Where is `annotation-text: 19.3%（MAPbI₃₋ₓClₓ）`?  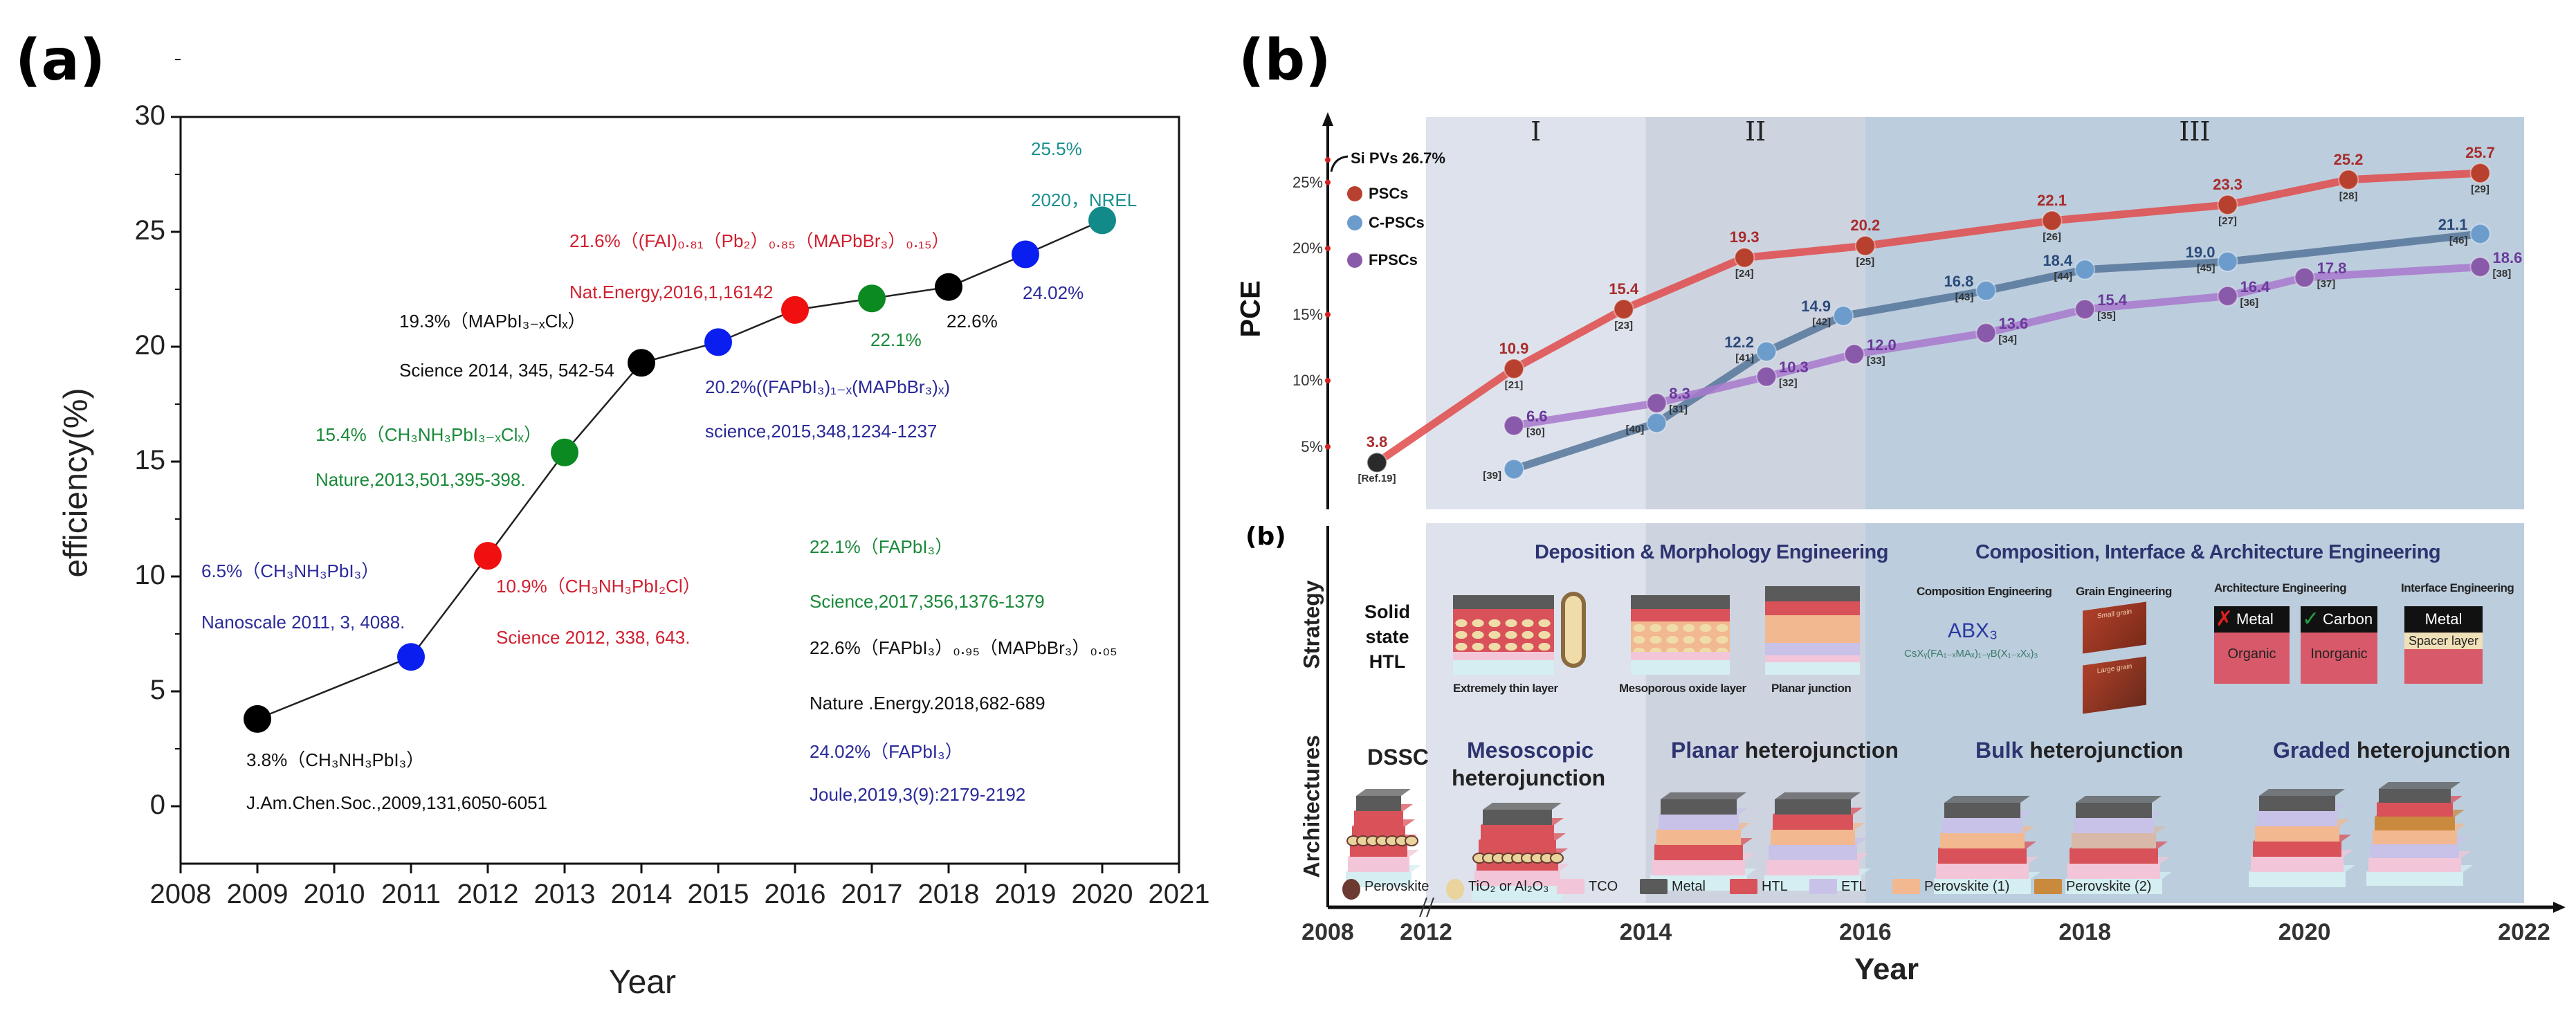 annotation-text: 19.3%（MAPbI₃₋ₓClₓ） is located at coordinates (493, 321).